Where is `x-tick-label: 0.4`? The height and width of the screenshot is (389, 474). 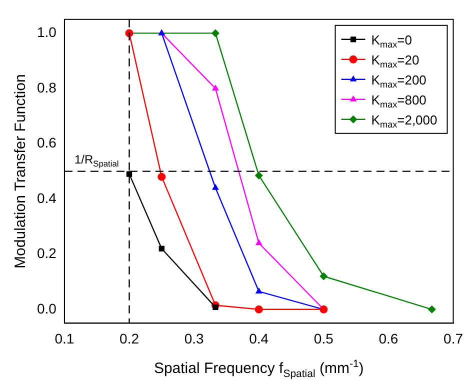
x-tick-label: 0.4 is located at coordinates (259, 338).